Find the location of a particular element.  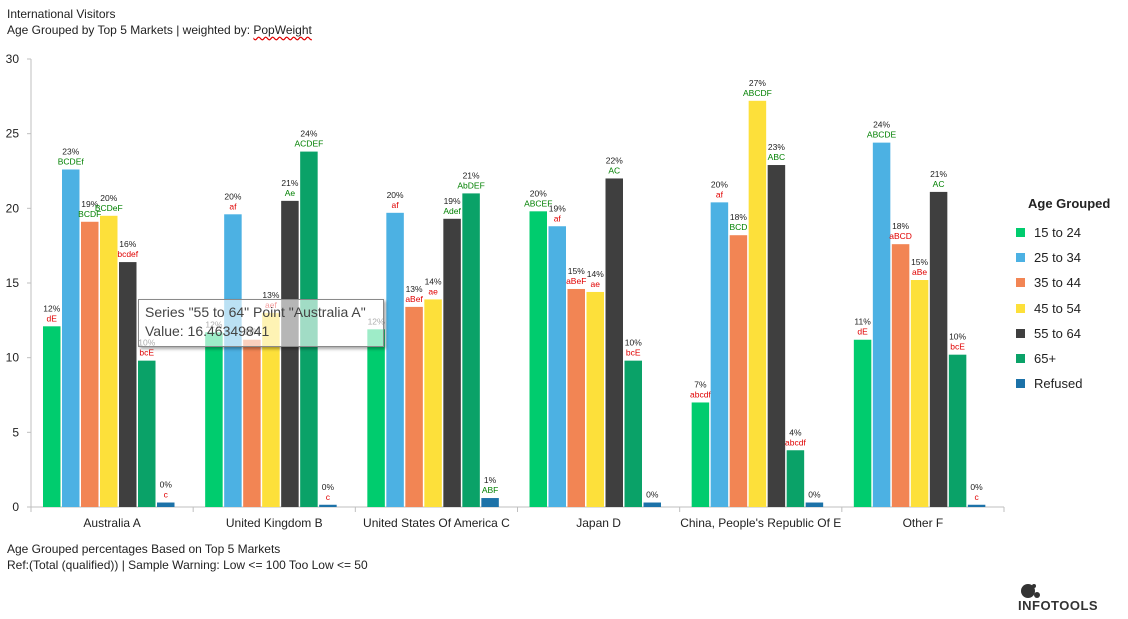

legend-title: Age Grouped is located at coordinates (1069, 203).